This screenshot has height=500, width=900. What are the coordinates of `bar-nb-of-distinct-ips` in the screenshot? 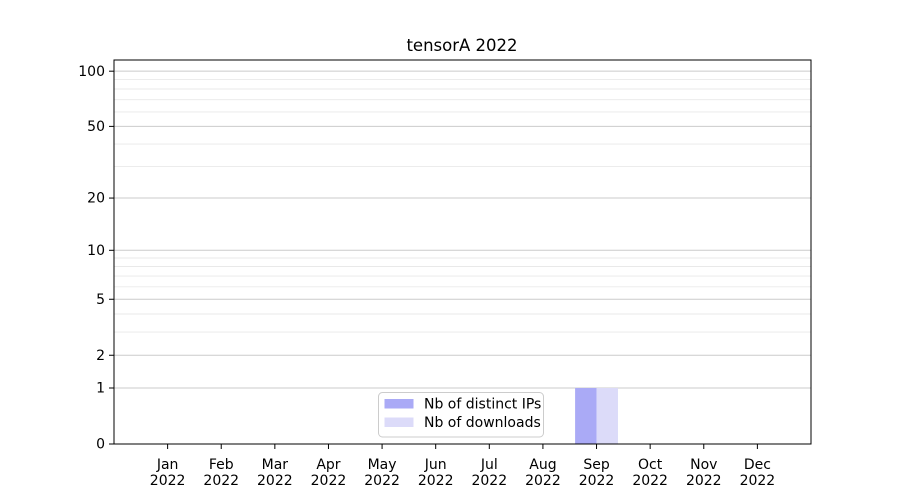 It's located at (586, 416).